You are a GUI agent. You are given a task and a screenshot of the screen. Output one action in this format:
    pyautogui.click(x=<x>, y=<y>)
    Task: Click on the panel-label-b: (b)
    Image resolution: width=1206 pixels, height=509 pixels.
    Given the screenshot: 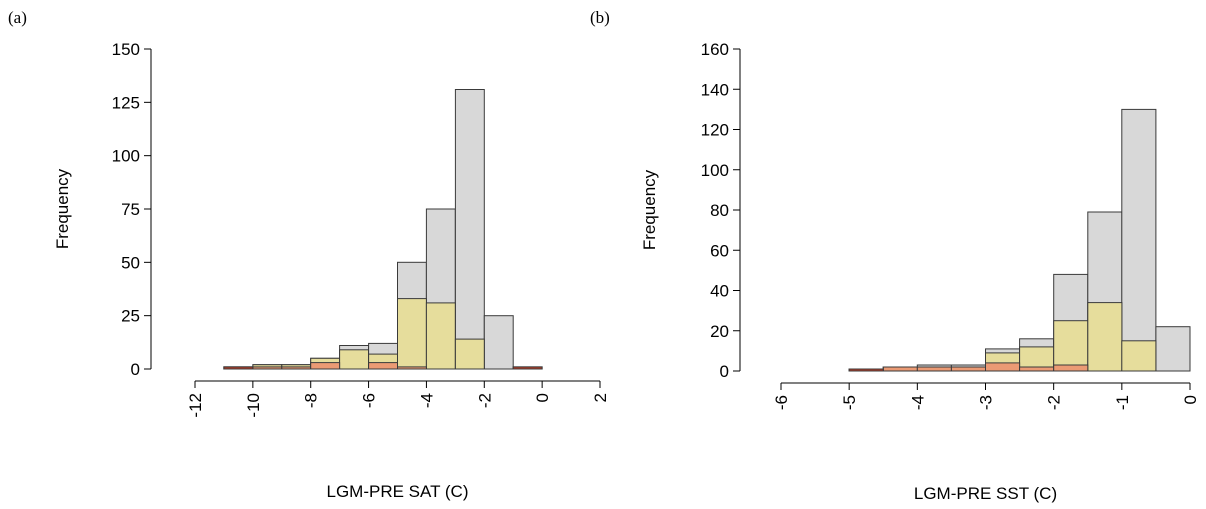 What is the action you would take?
    pyautogui.click(x=600, y=17)
    